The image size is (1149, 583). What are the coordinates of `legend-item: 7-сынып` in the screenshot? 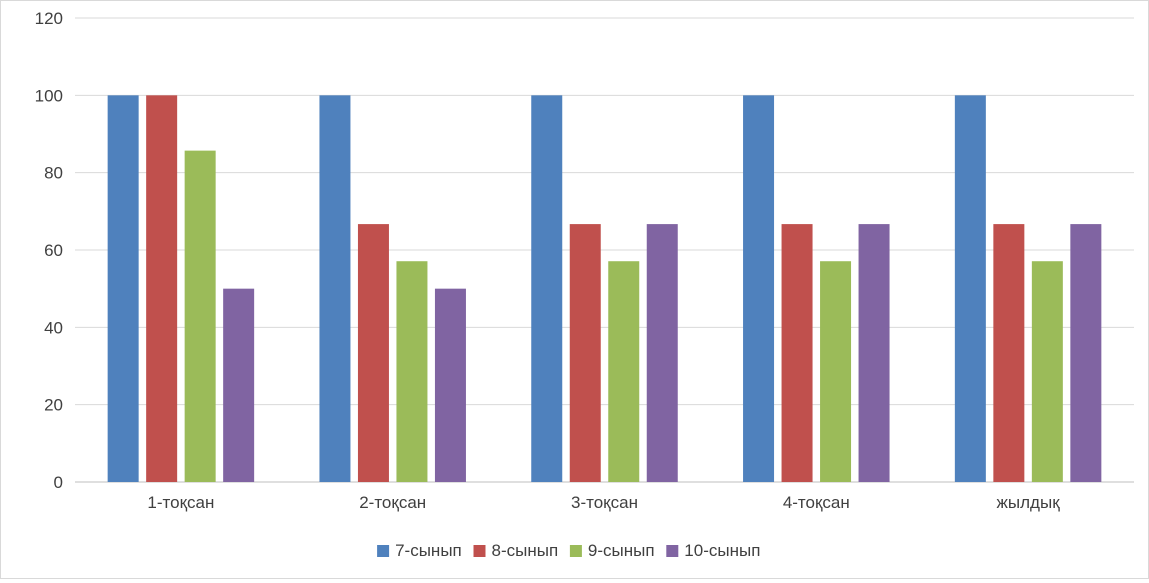 It's located at (419, 550).